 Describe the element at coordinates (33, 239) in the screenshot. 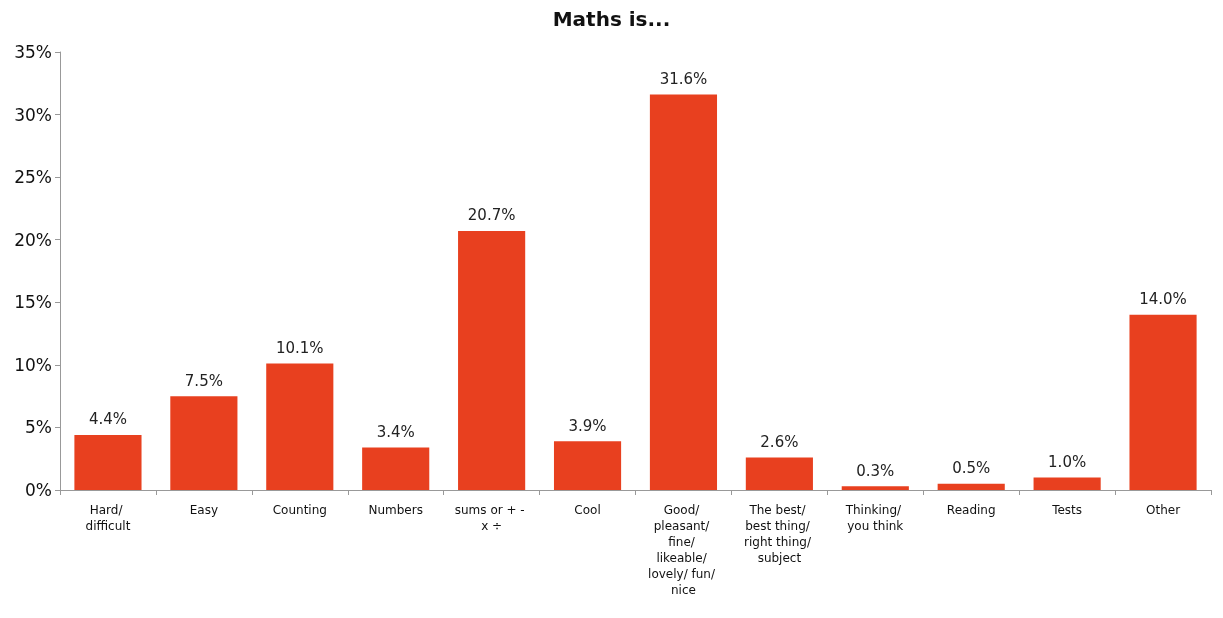

I see `y-tick-label: 20%` at that location.